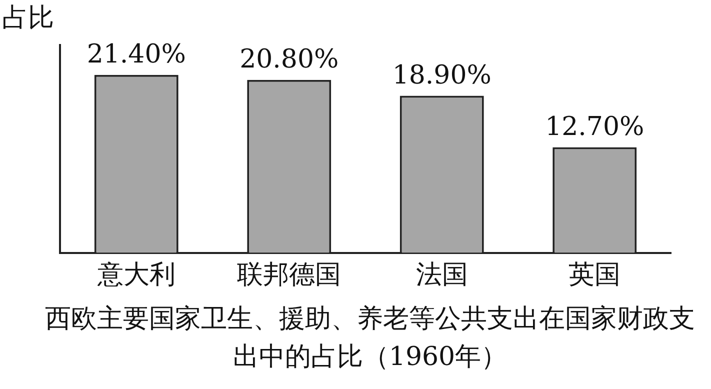  What do you see at coordinates (289, 59) in the screenshot?
I see `data-label: 20.80%` at bounding box center [289, 59].